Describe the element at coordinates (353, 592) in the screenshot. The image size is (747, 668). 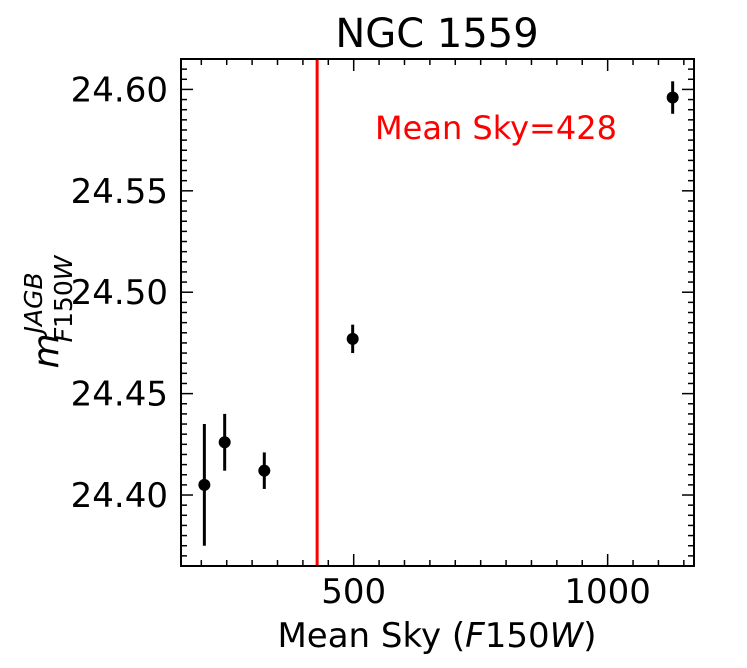
I see `x-tick-label: 500` at that location.